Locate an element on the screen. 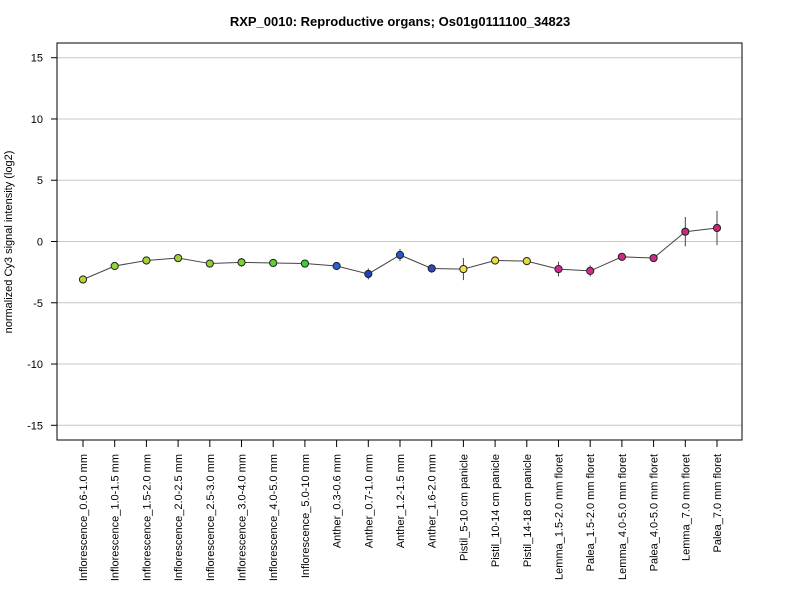  y-tick-label: -10 is located at coordinates (35, 365).